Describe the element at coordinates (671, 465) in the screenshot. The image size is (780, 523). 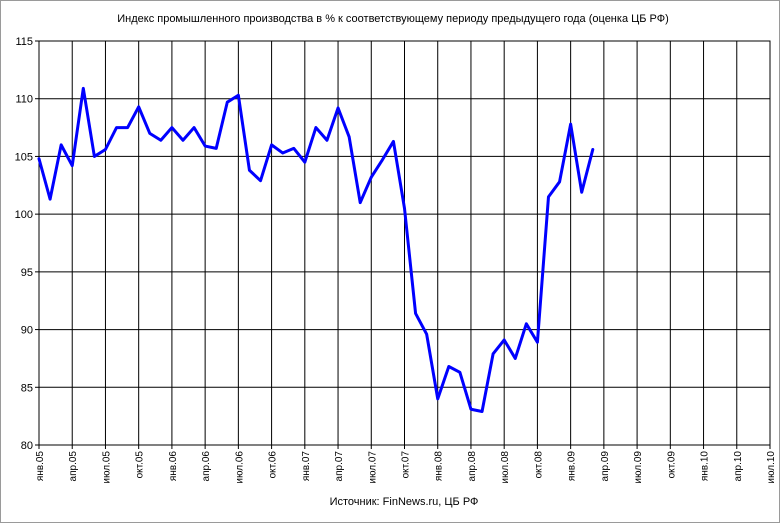
I see `x-tick-label: окт.09` at that location.